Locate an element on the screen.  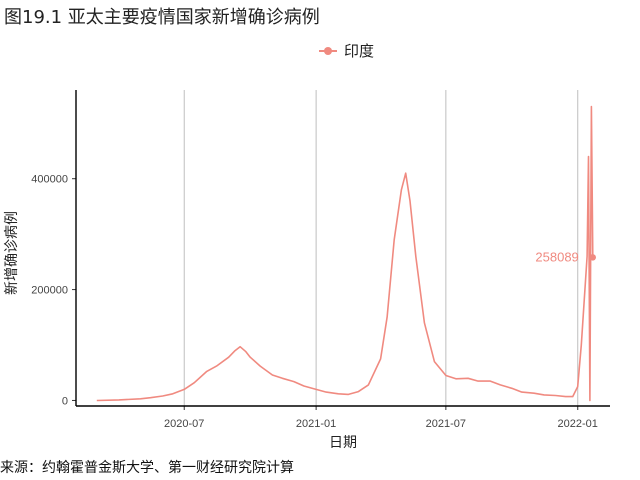
last-value-point is located at coordinates (592, 257).